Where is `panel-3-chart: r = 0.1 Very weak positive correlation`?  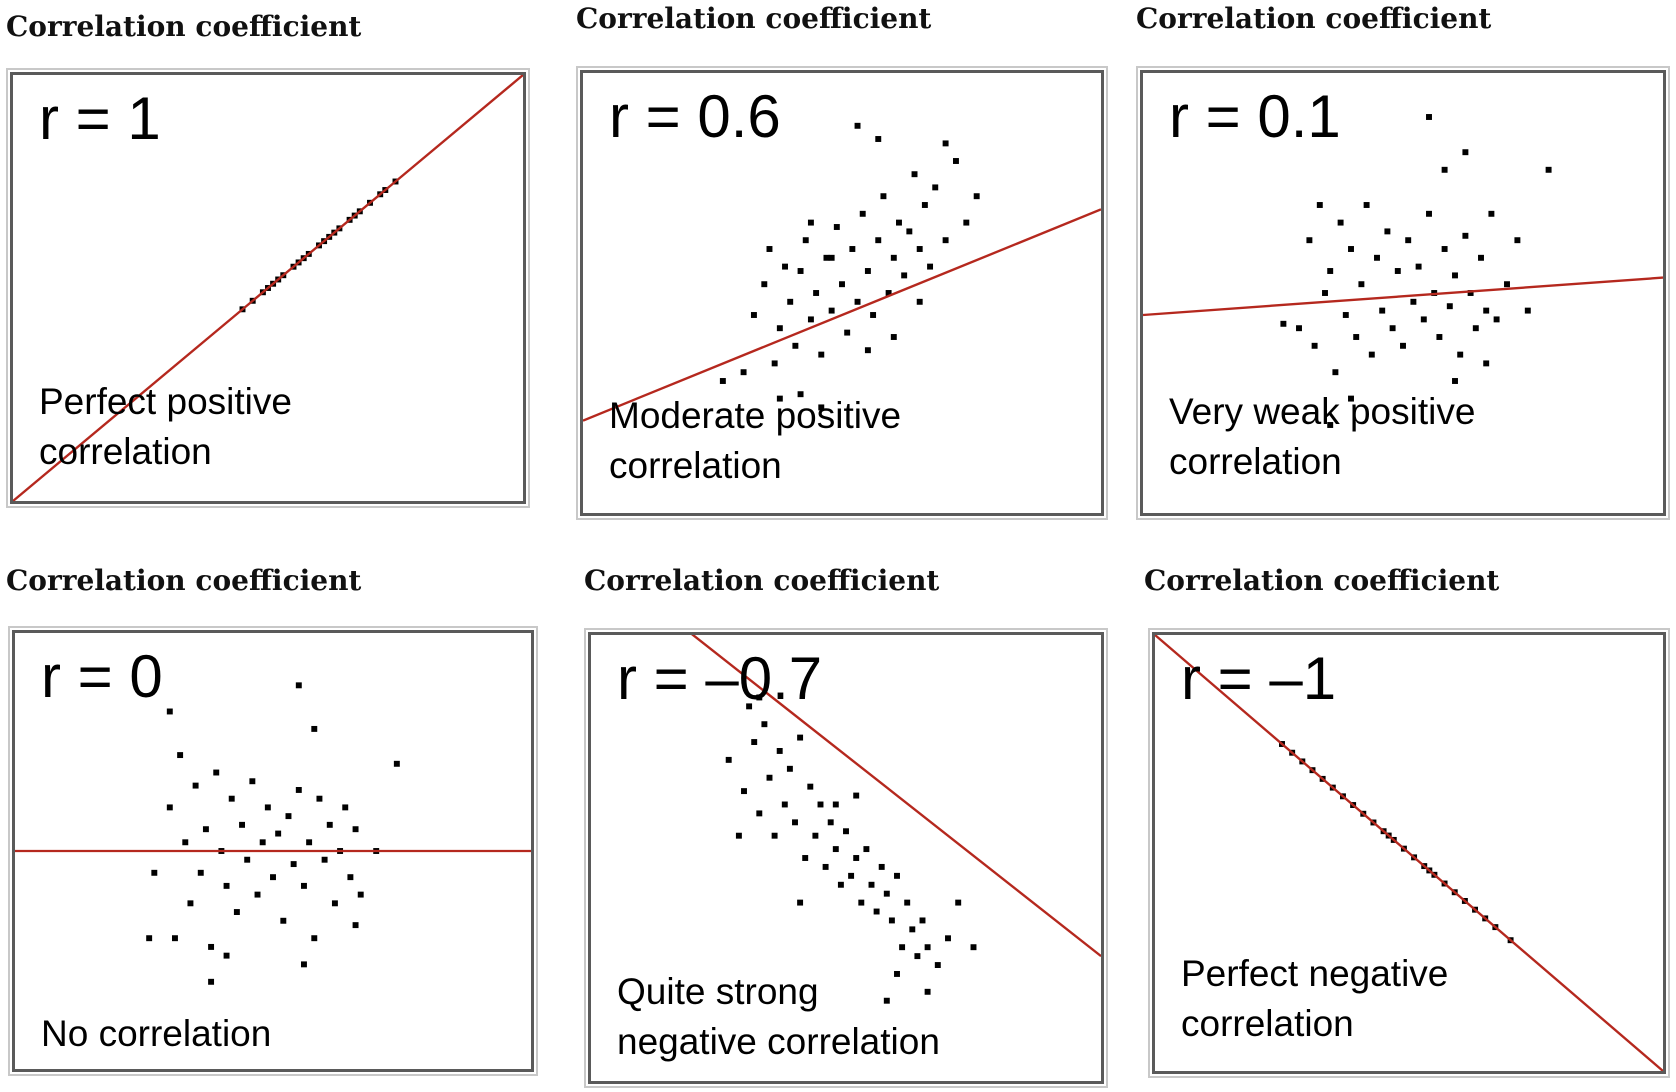 panel-3-chart: r = 0.1 Very weak positive correlation is located at coordinates (1403, 293).